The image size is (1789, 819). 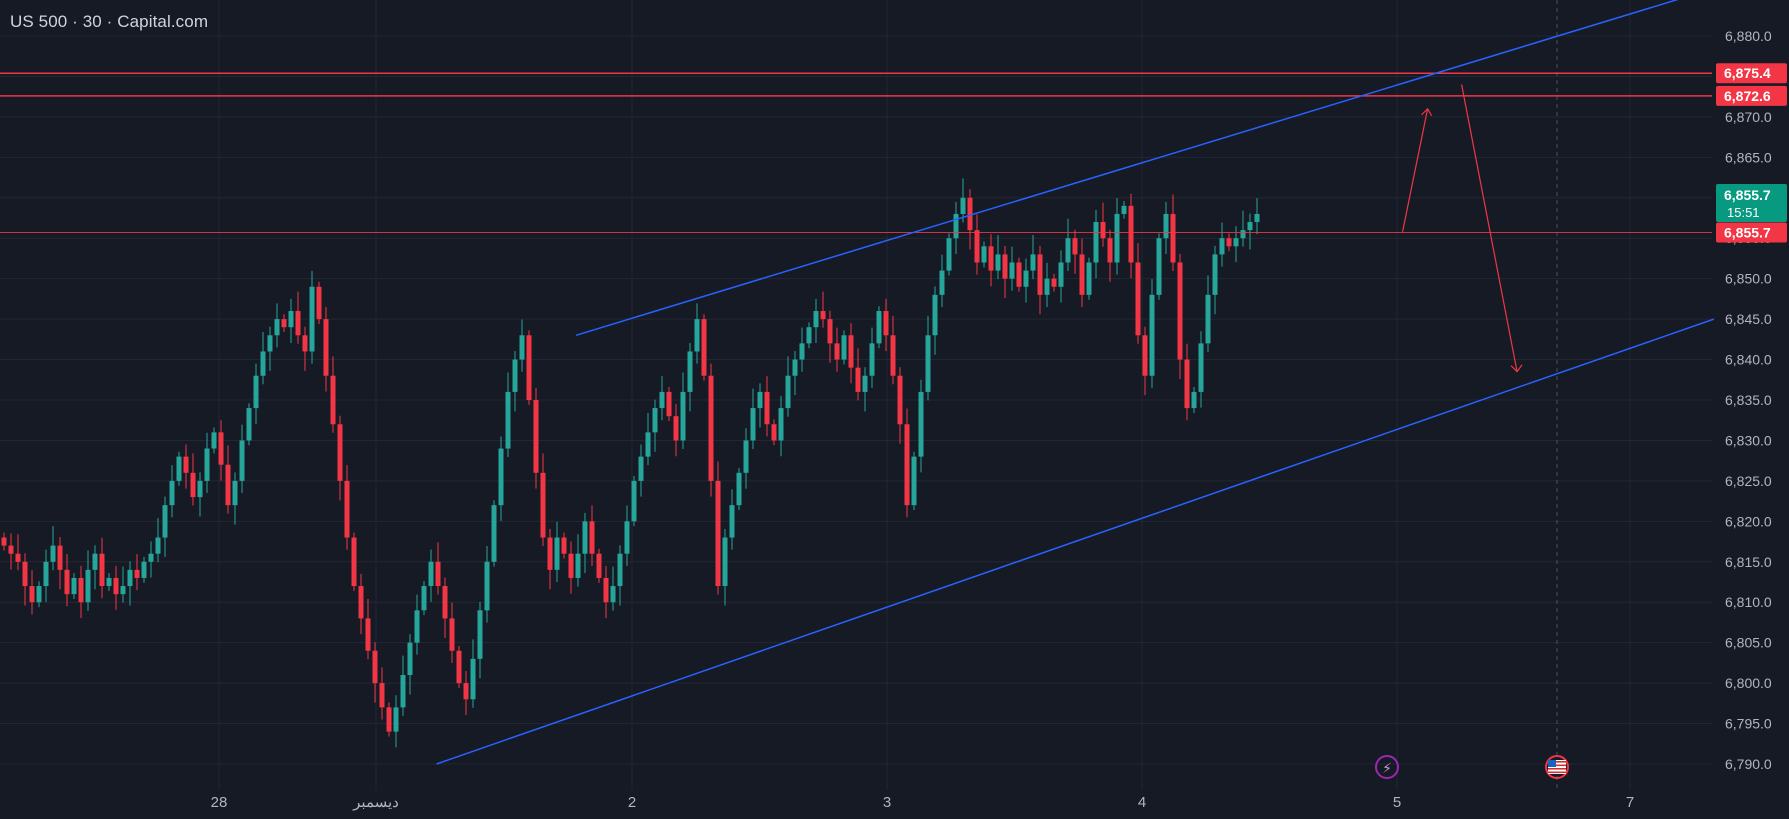 What do you see at coordinates (1748, 724) in the screenshot?
I see `price-tick-label: 6,795.0` at bounding box center [1748, 724].